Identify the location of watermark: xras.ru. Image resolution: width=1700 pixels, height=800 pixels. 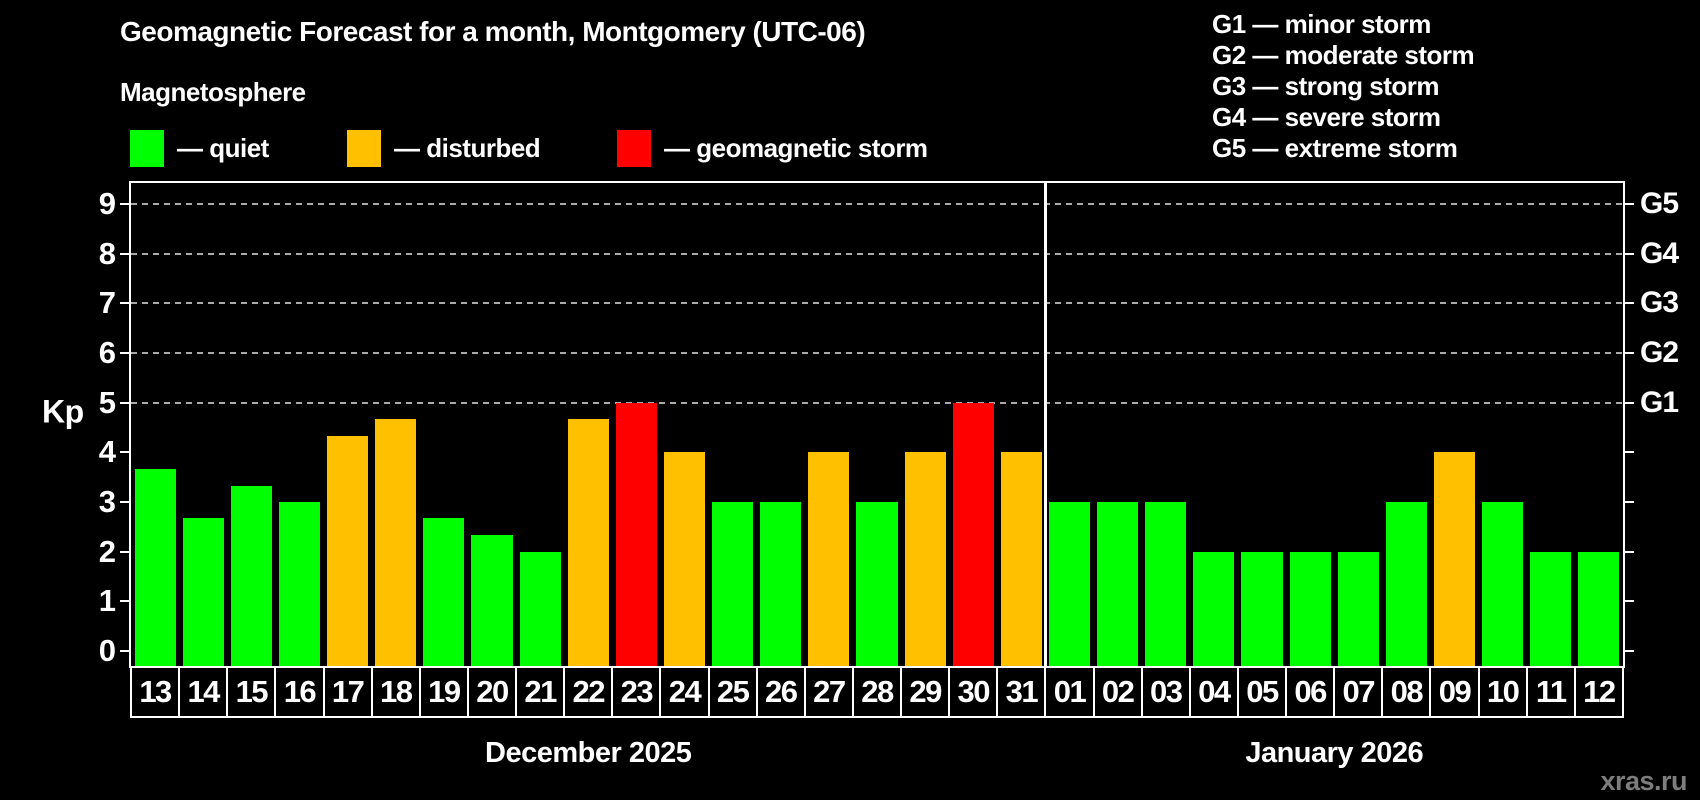
(1643, 781).